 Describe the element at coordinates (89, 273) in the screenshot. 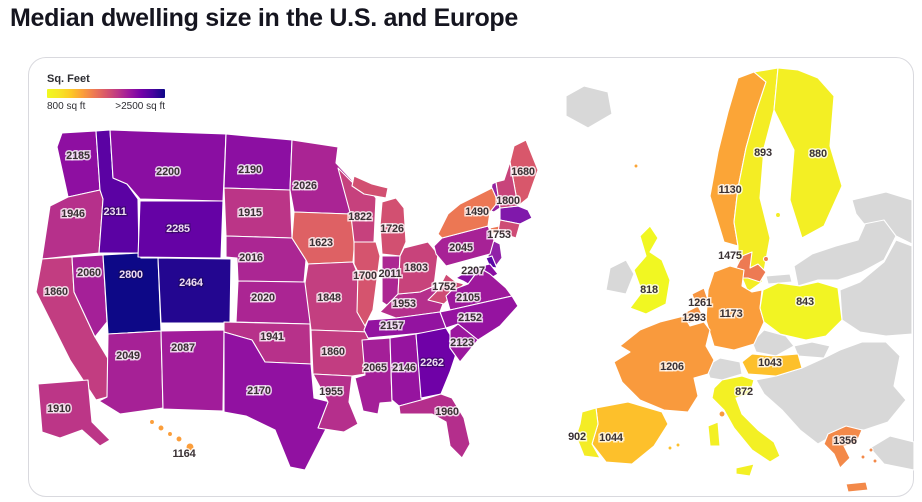

I see `value-label: 2060` at that location.